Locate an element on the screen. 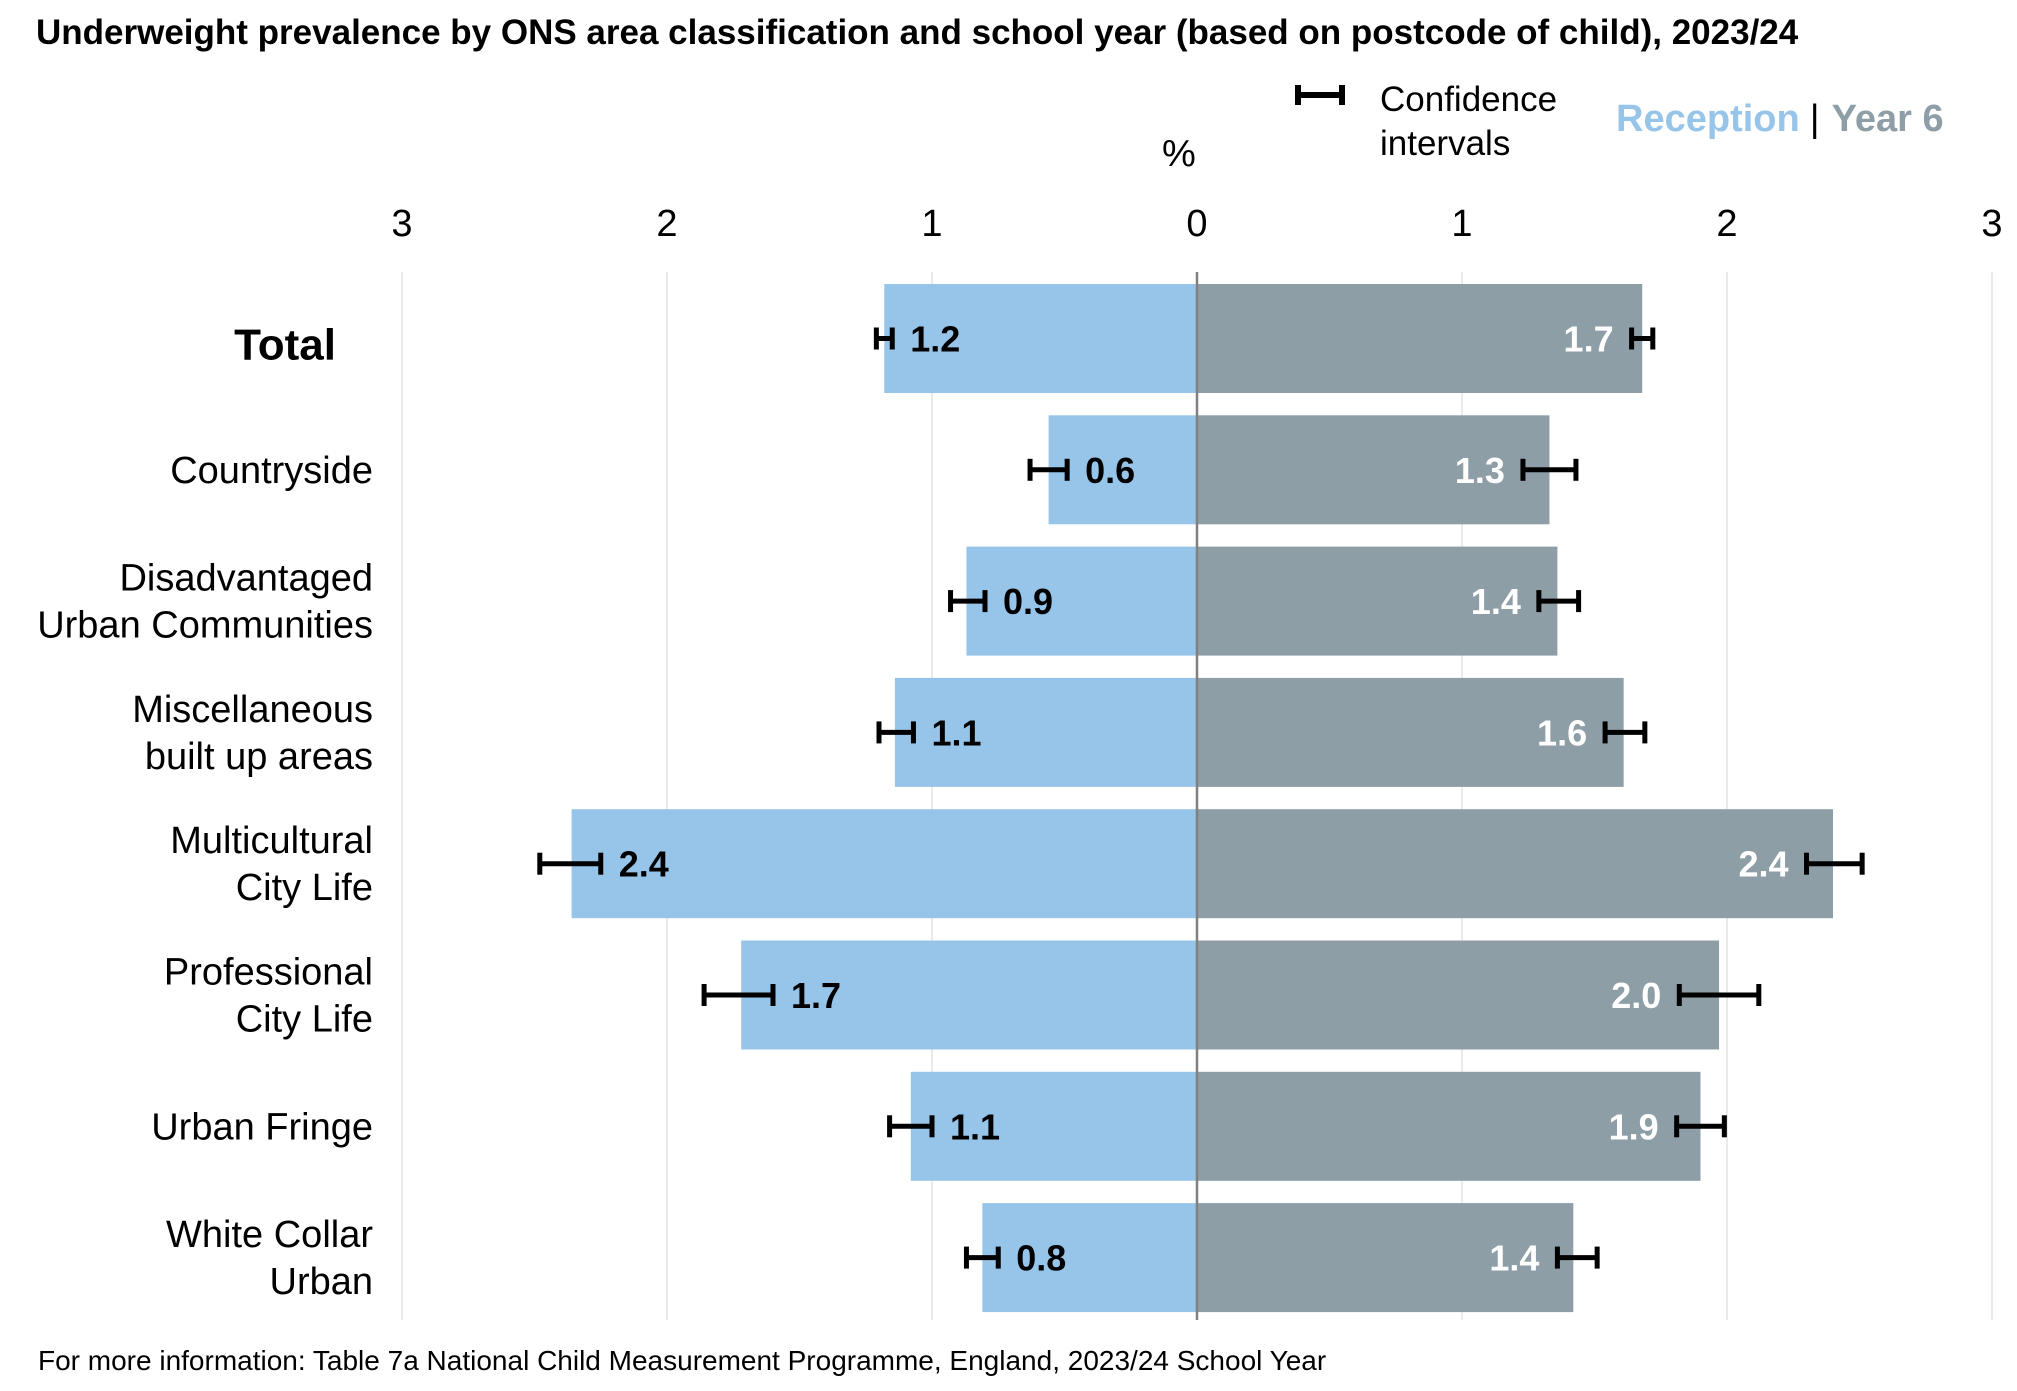 The height and width of the screenshot is (1391, 2017). data-label-year-6: 2.4 is located at coordinates (1763, 864).